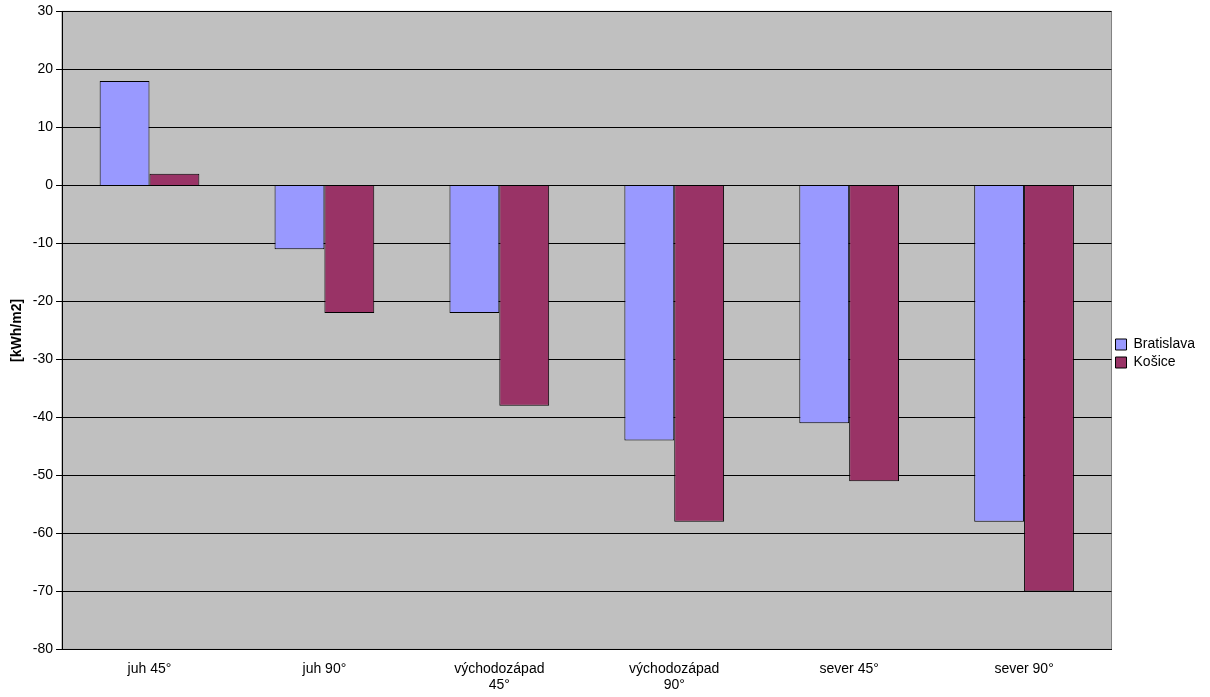  Describe the element at coordinates (45, 68) in the screenshot. I see `y-tick-label: 20` at that location.